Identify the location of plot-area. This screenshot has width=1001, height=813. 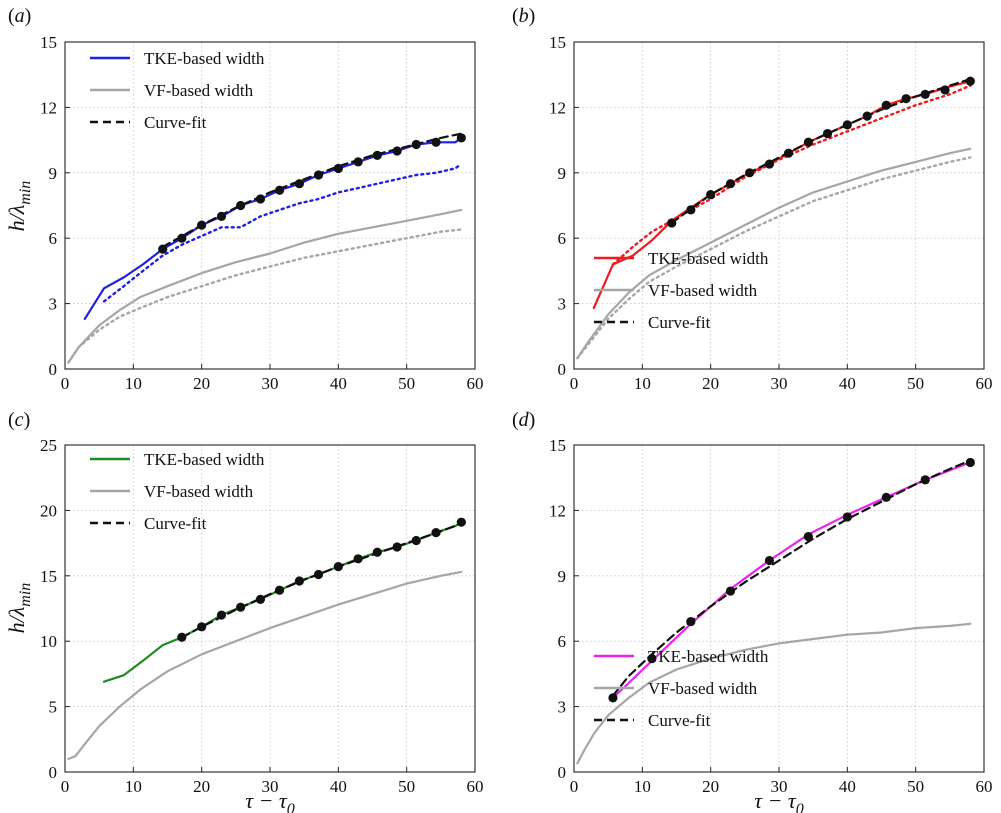
(267, 247).